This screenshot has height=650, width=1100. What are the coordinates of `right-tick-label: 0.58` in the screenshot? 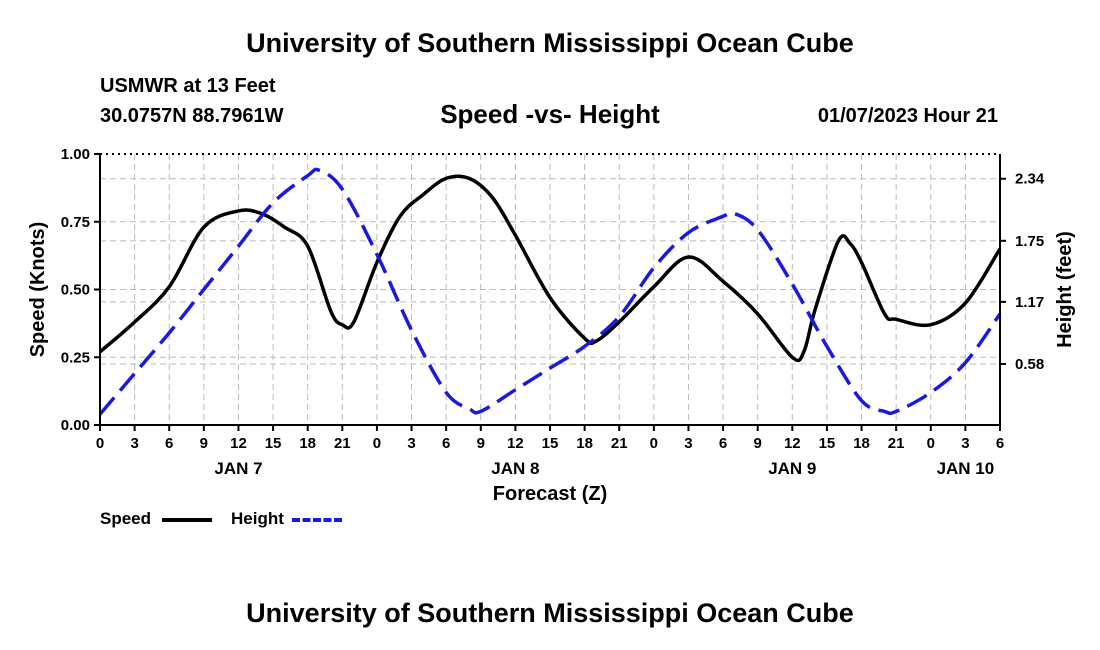 It's located at (1029, 364).